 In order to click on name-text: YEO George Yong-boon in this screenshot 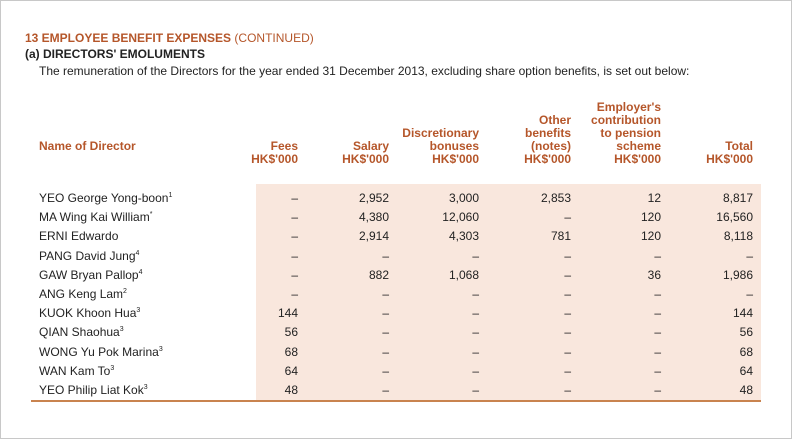, I will do `click(104, 198)`.